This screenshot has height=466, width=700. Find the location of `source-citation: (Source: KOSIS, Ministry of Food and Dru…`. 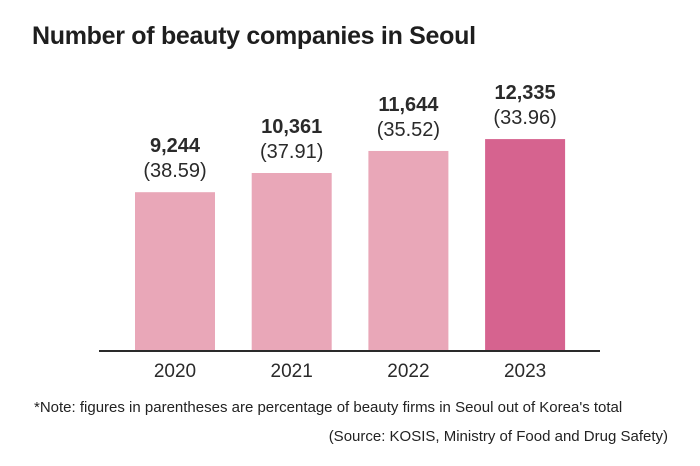

source-citation: (Source: KOSIS, Ministry of Food and Dru… is located at coordinates (498, 436).